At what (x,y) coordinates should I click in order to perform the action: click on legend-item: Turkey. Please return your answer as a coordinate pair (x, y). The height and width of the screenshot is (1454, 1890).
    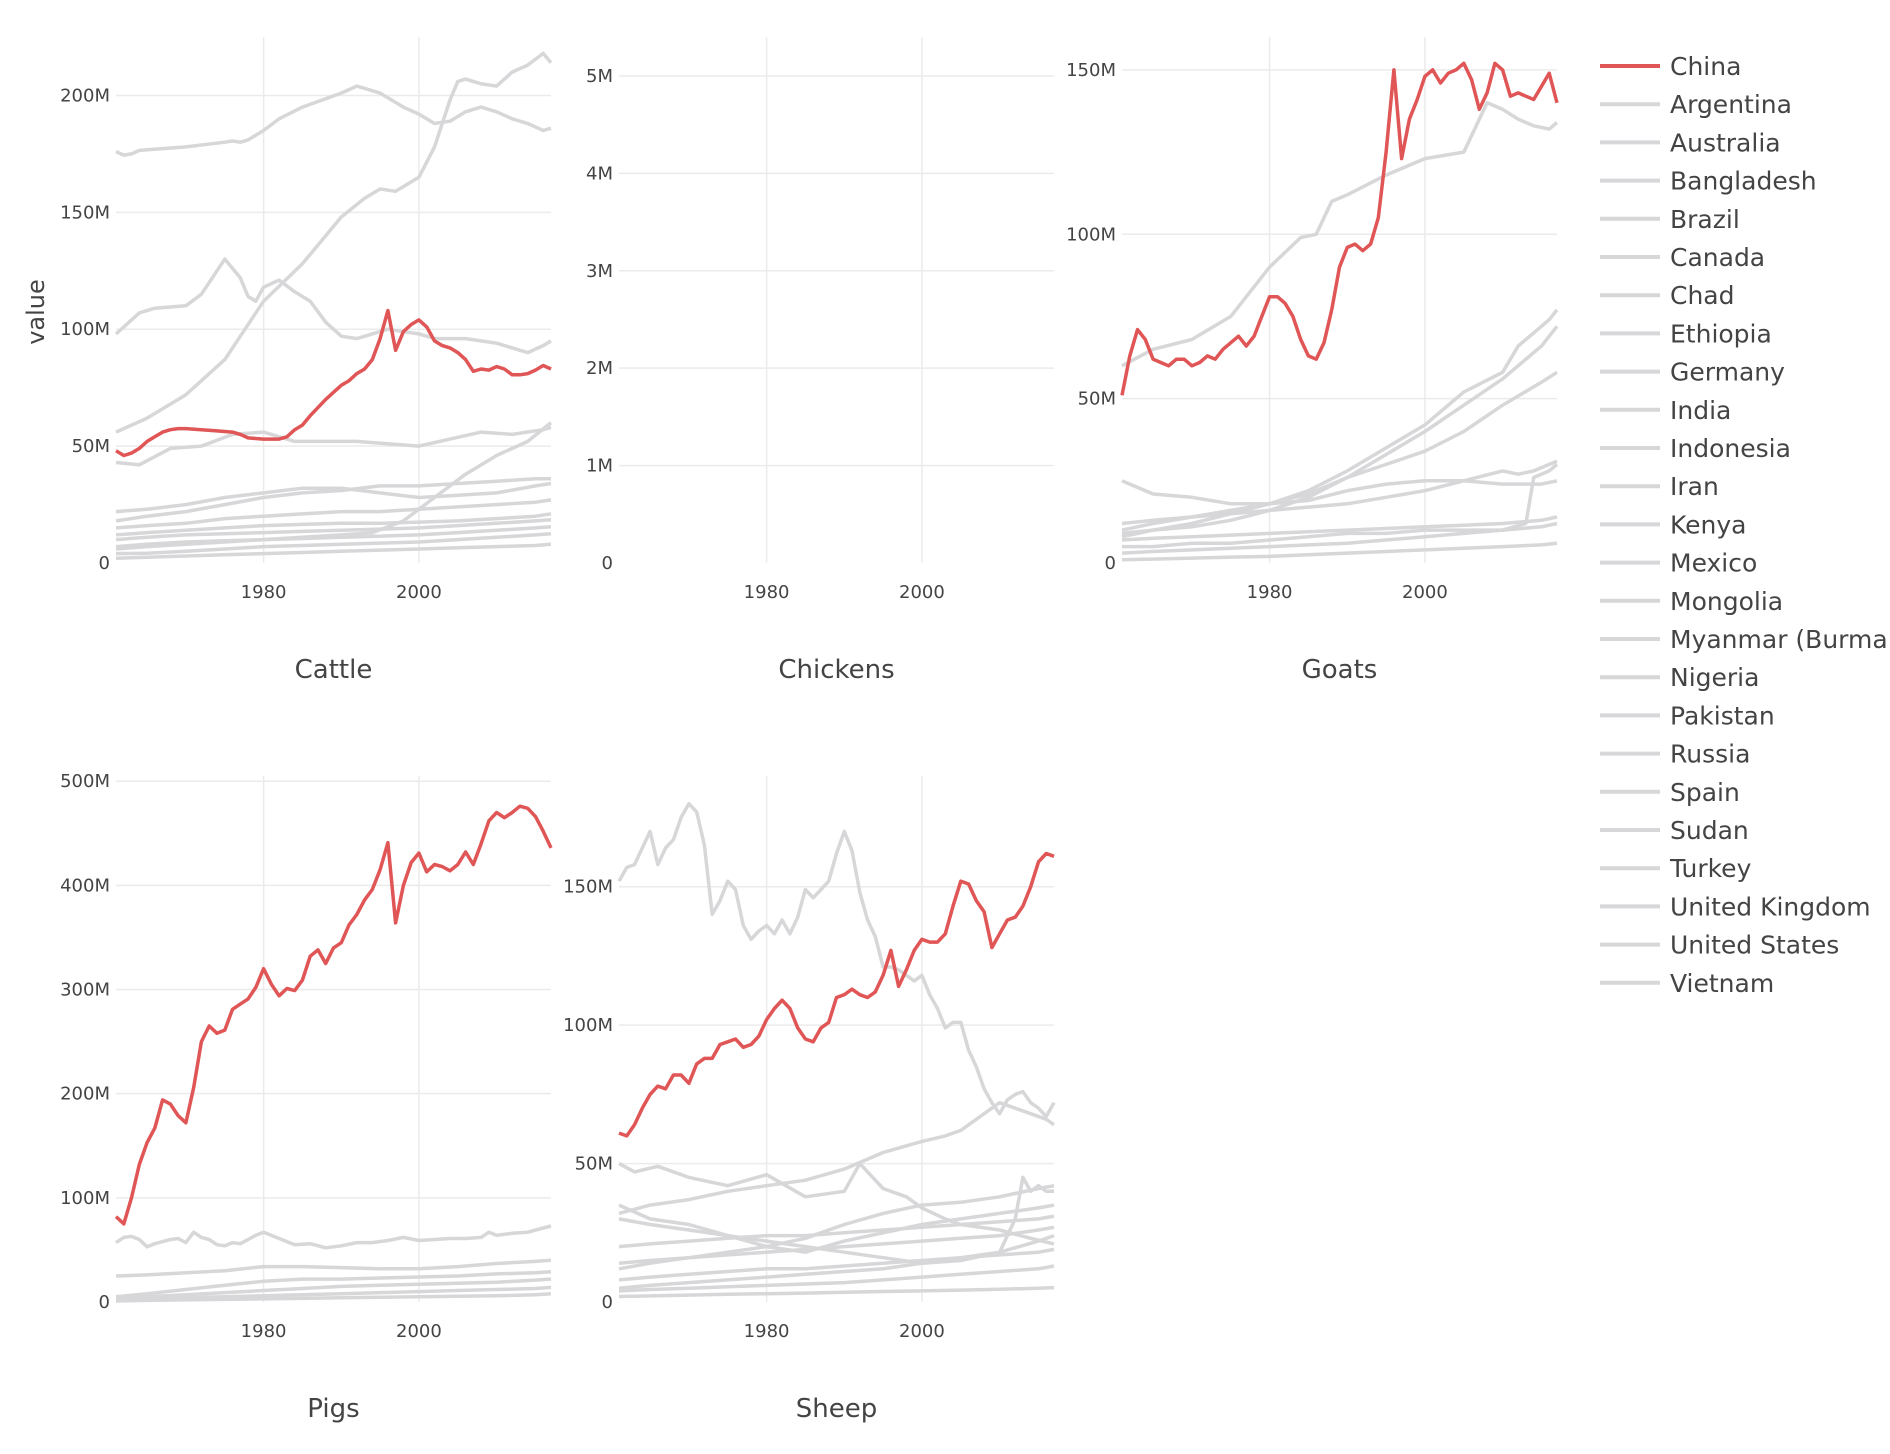
    Looking at the image, I should click on (1676, 868).